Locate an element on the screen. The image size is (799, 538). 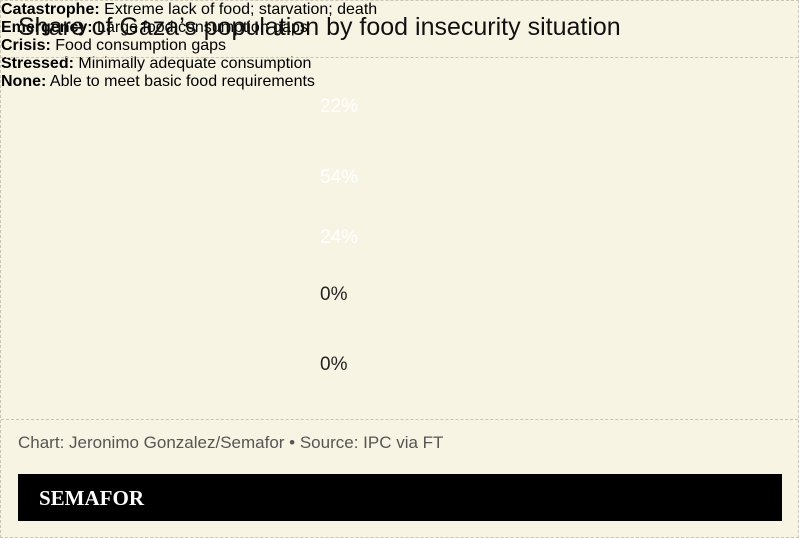
value-label: 24% is located at coordinates (339, 237).